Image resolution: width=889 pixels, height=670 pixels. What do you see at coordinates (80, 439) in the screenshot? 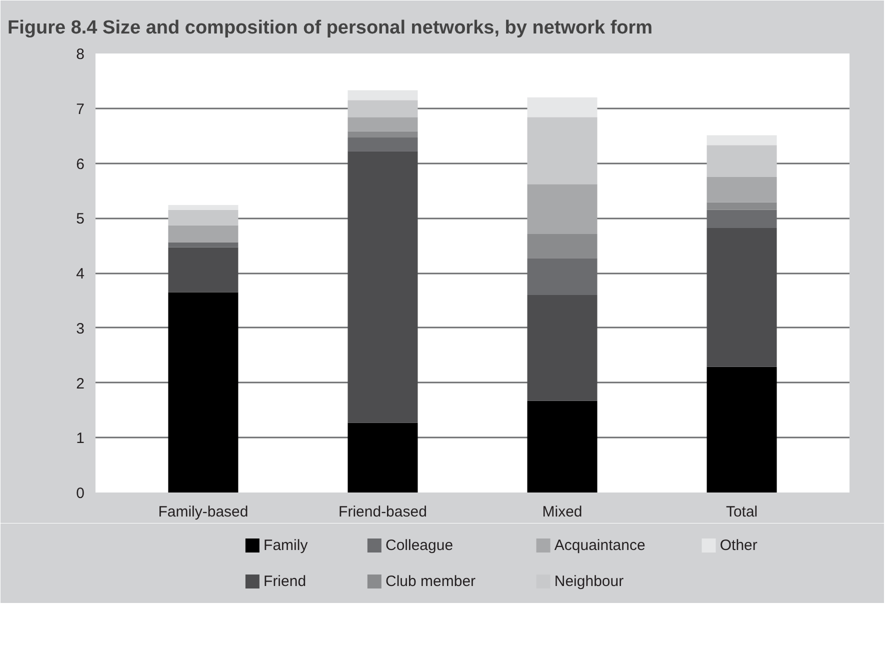
I see `y-tick-label: 1` at bounding box center [80, 439].